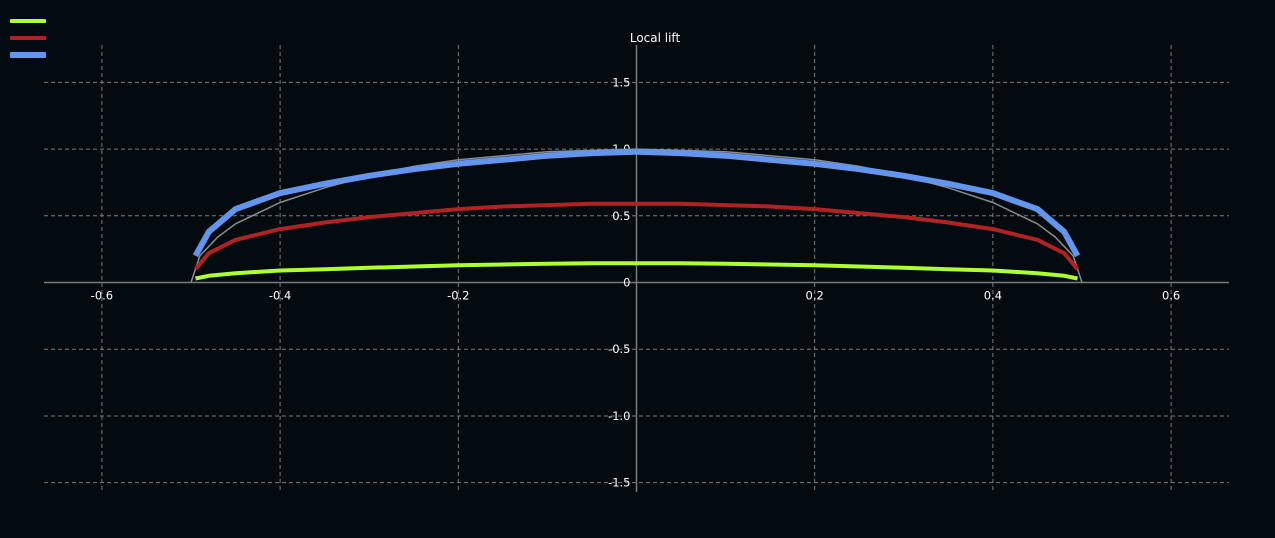  Describe the element at coordinates (655, 38) in the screenshot. I see `chart-title: Local lift` at that location.